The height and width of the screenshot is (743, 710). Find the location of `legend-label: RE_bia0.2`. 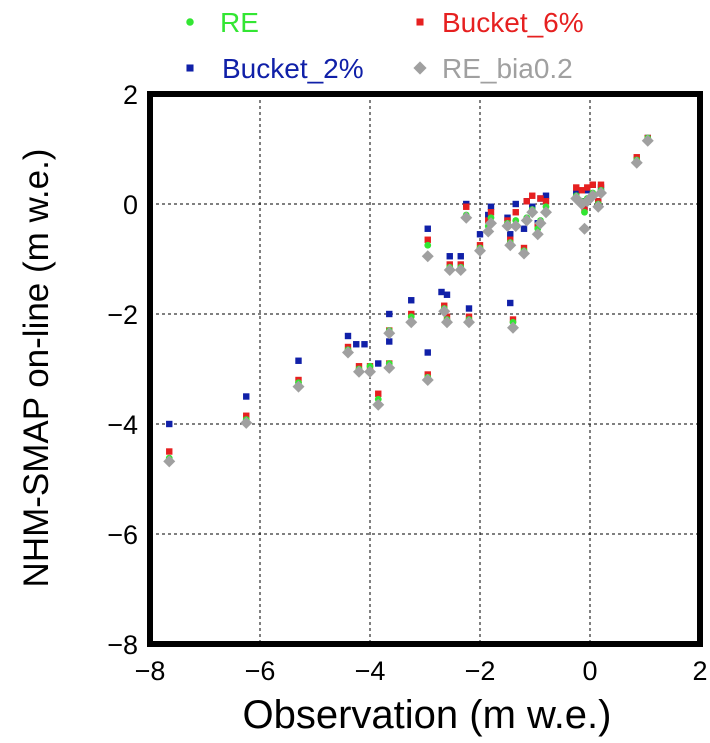

legend-label: RE_bia0.2 is located at coordinates (507, 68).